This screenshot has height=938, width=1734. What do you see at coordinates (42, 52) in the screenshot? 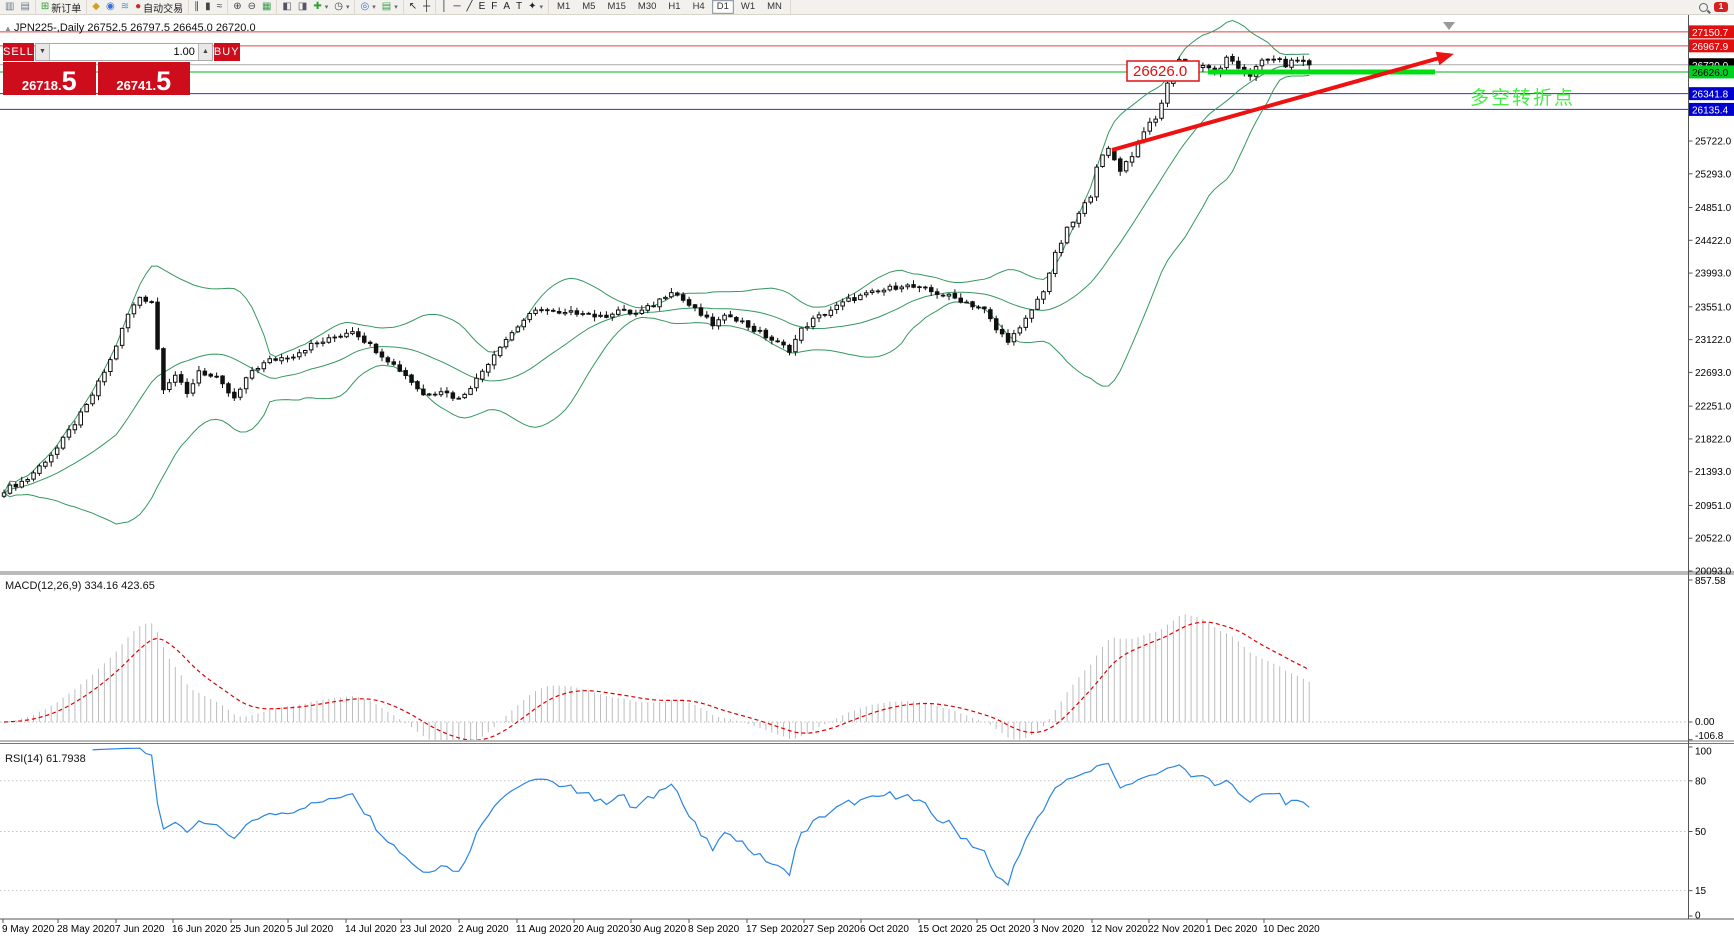
I see `volume-decrease-button: ▼` at bounding box center [42, 52].